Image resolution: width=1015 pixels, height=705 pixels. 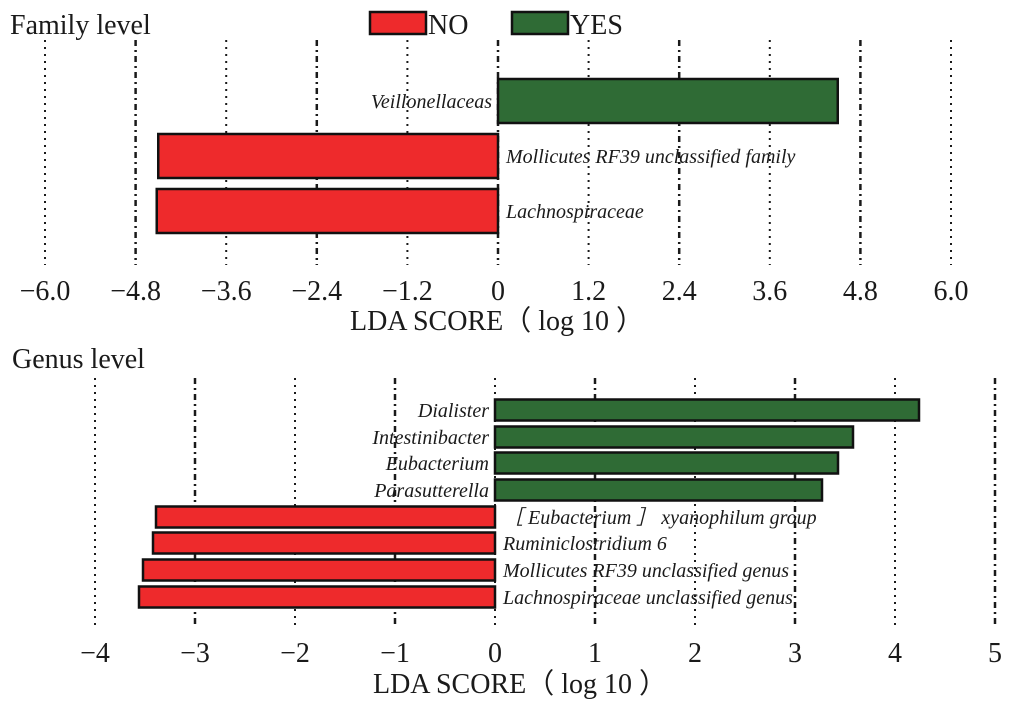 I want to click on genus-x-tick-label: 3, so click(x=795, y=653).